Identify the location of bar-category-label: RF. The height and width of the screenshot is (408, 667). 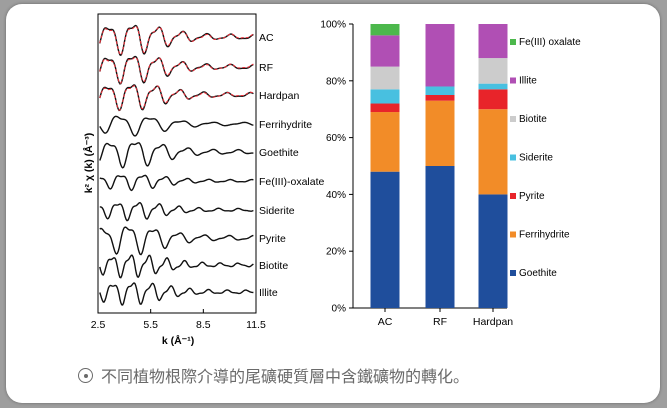
(440, 322).